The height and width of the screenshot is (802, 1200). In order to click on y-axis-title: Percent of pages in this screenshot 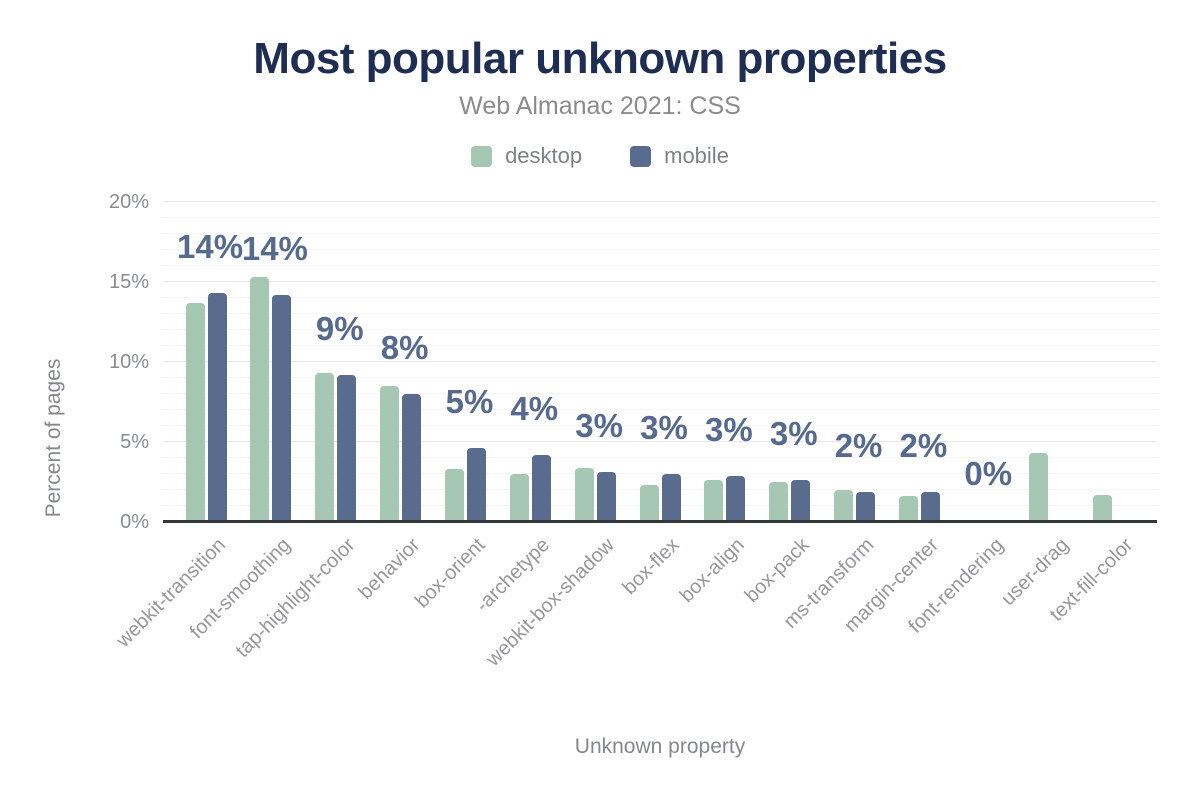, I will do `click(53, 438)`.